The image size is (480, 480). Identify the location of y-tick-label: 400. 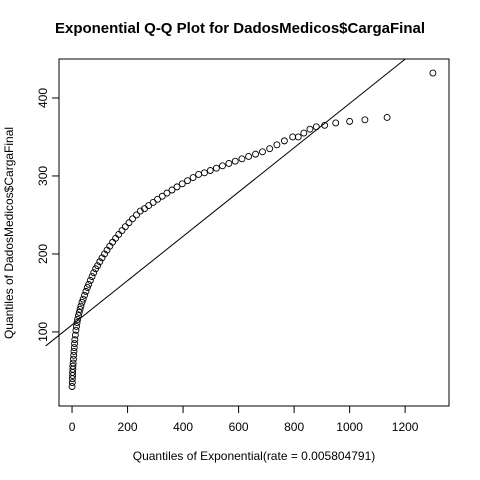
(43, 98).